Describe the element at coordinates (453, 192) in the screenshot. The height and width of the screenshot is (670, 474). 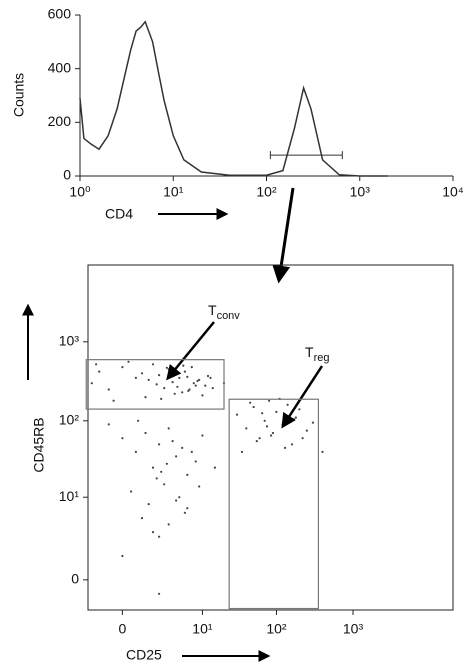
I see `x-tick-label: 10⁴` at that location.